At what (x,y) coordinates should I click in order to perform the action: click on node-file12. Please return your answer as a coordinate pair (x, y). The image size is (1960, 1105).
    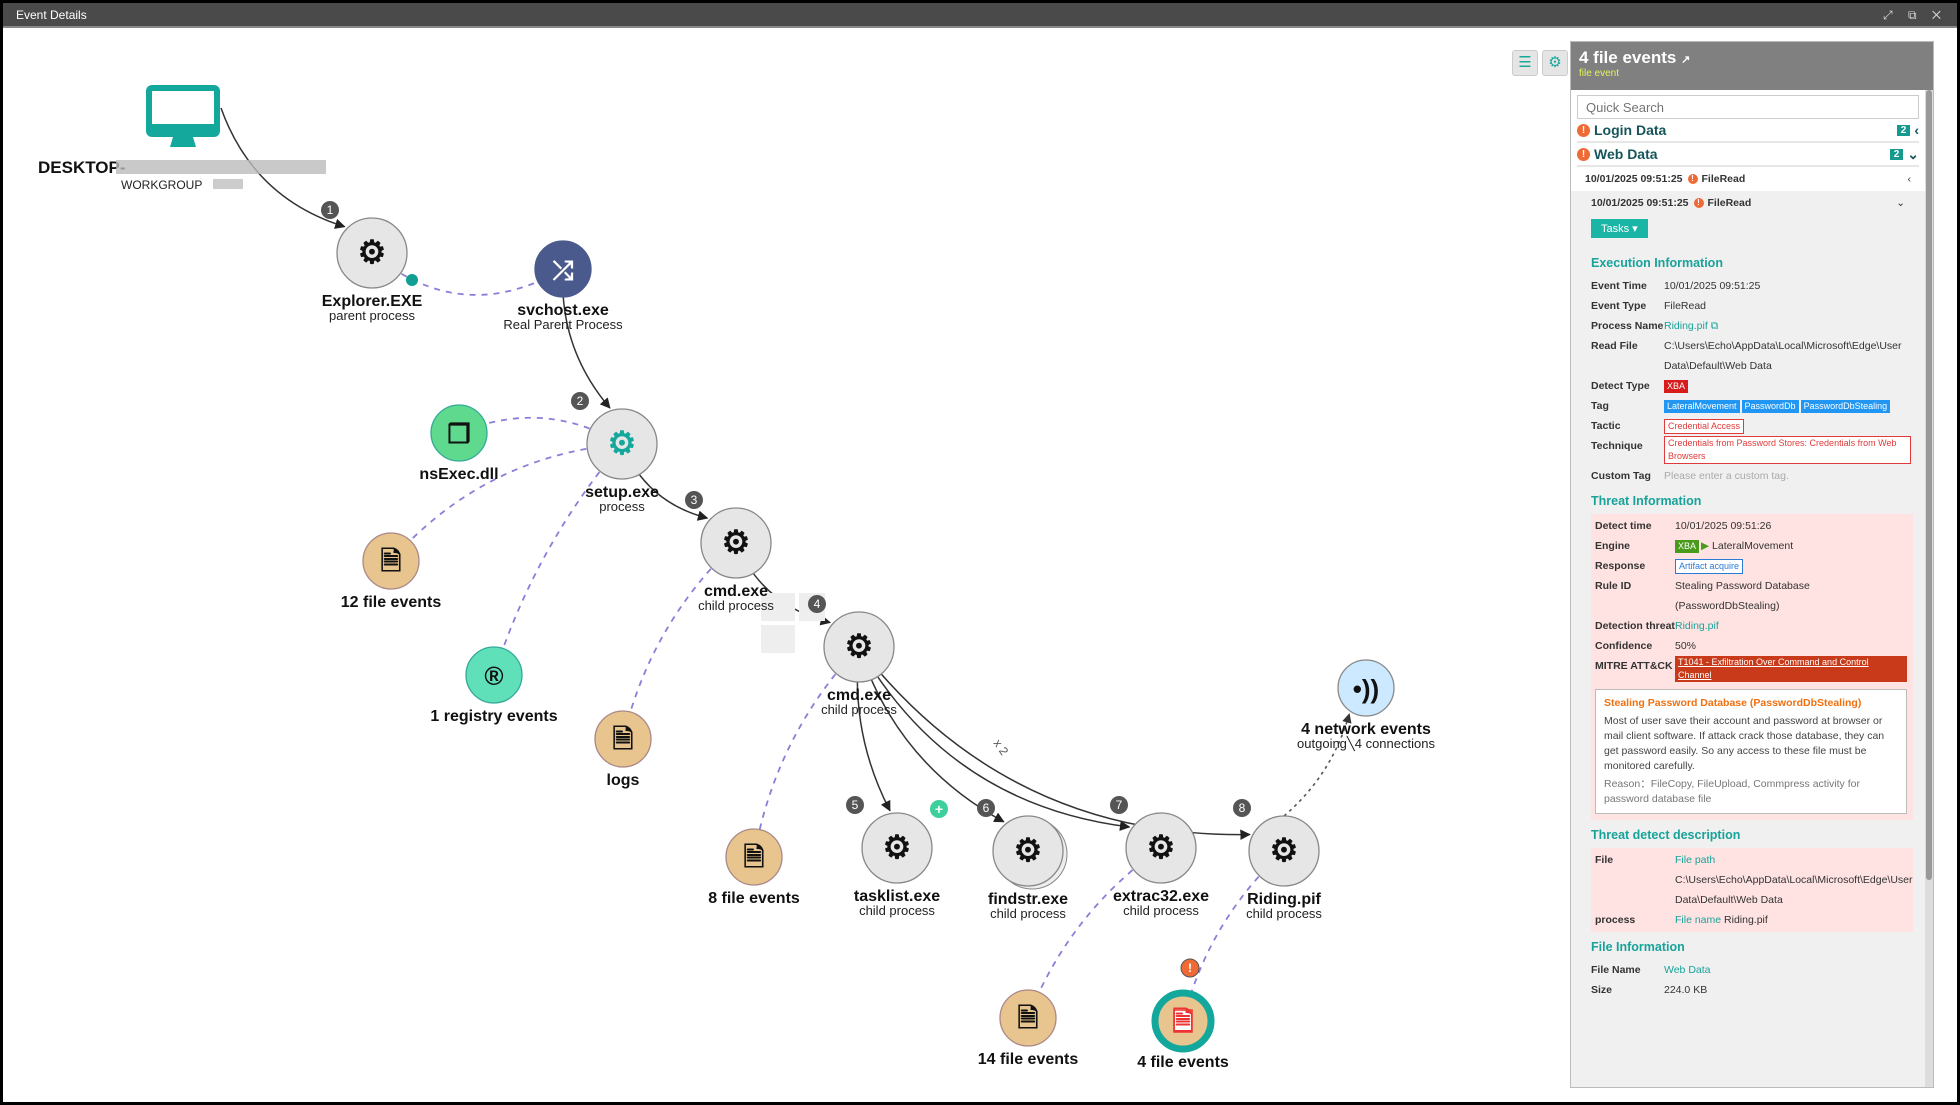
    Looking at the image, I should click on (391, 561).